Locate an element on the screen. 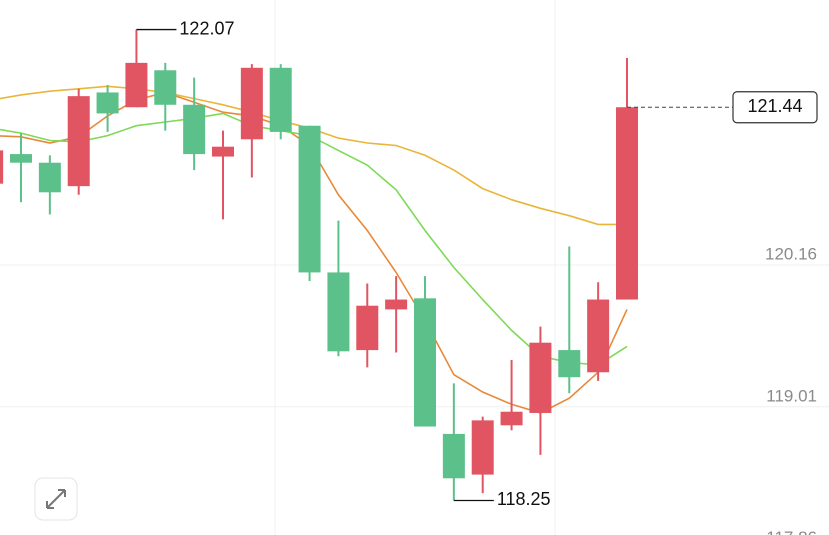 The width and height of the screenshot is (829, 535). y-tick-label: 120.16 is located at coordinates (791, 254).